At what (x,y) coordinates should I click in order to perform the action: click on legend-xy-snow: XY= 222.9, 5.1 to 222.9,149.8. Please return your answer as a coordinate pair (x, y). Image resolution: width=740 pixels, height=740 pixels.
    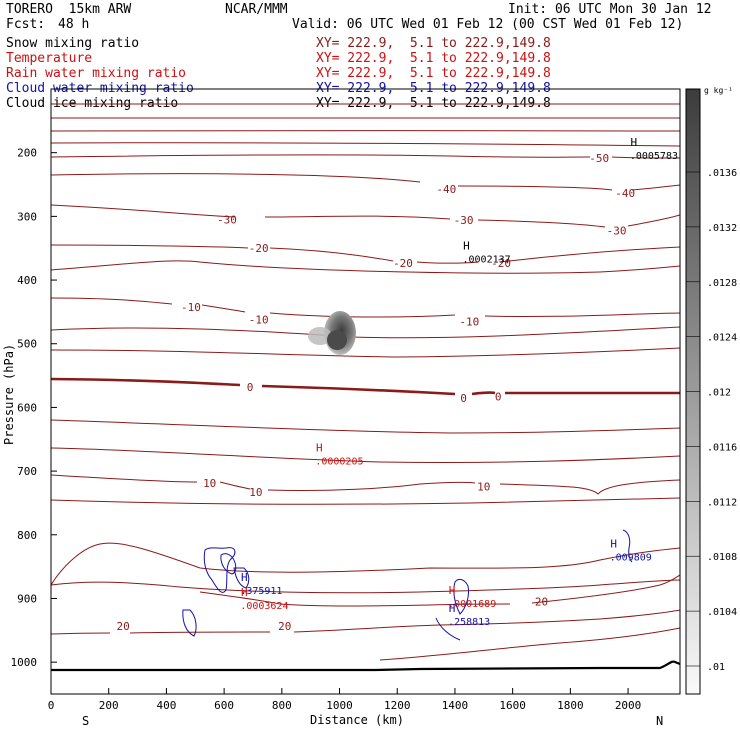
    Looking at the image, I should click on (433, 43).